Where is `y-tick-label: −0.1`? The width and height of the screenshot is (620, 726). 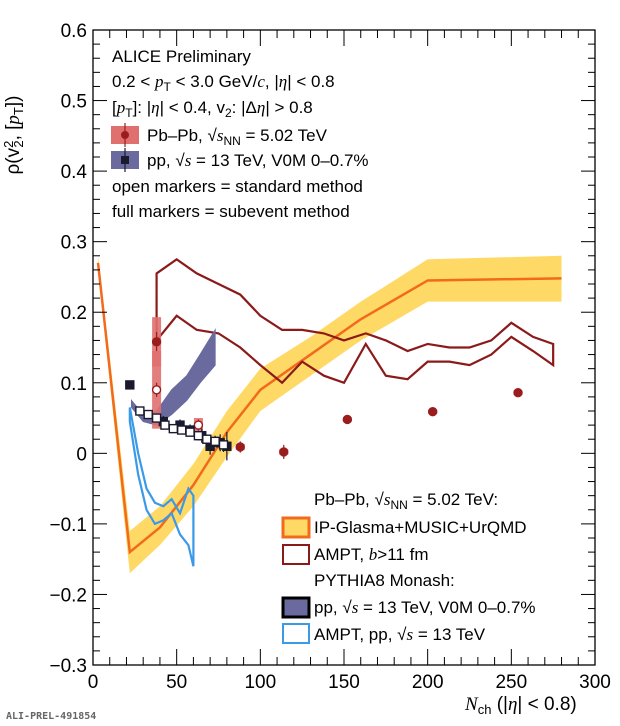 y-tick-label: −0.1 is located at coordinates (68, 525).